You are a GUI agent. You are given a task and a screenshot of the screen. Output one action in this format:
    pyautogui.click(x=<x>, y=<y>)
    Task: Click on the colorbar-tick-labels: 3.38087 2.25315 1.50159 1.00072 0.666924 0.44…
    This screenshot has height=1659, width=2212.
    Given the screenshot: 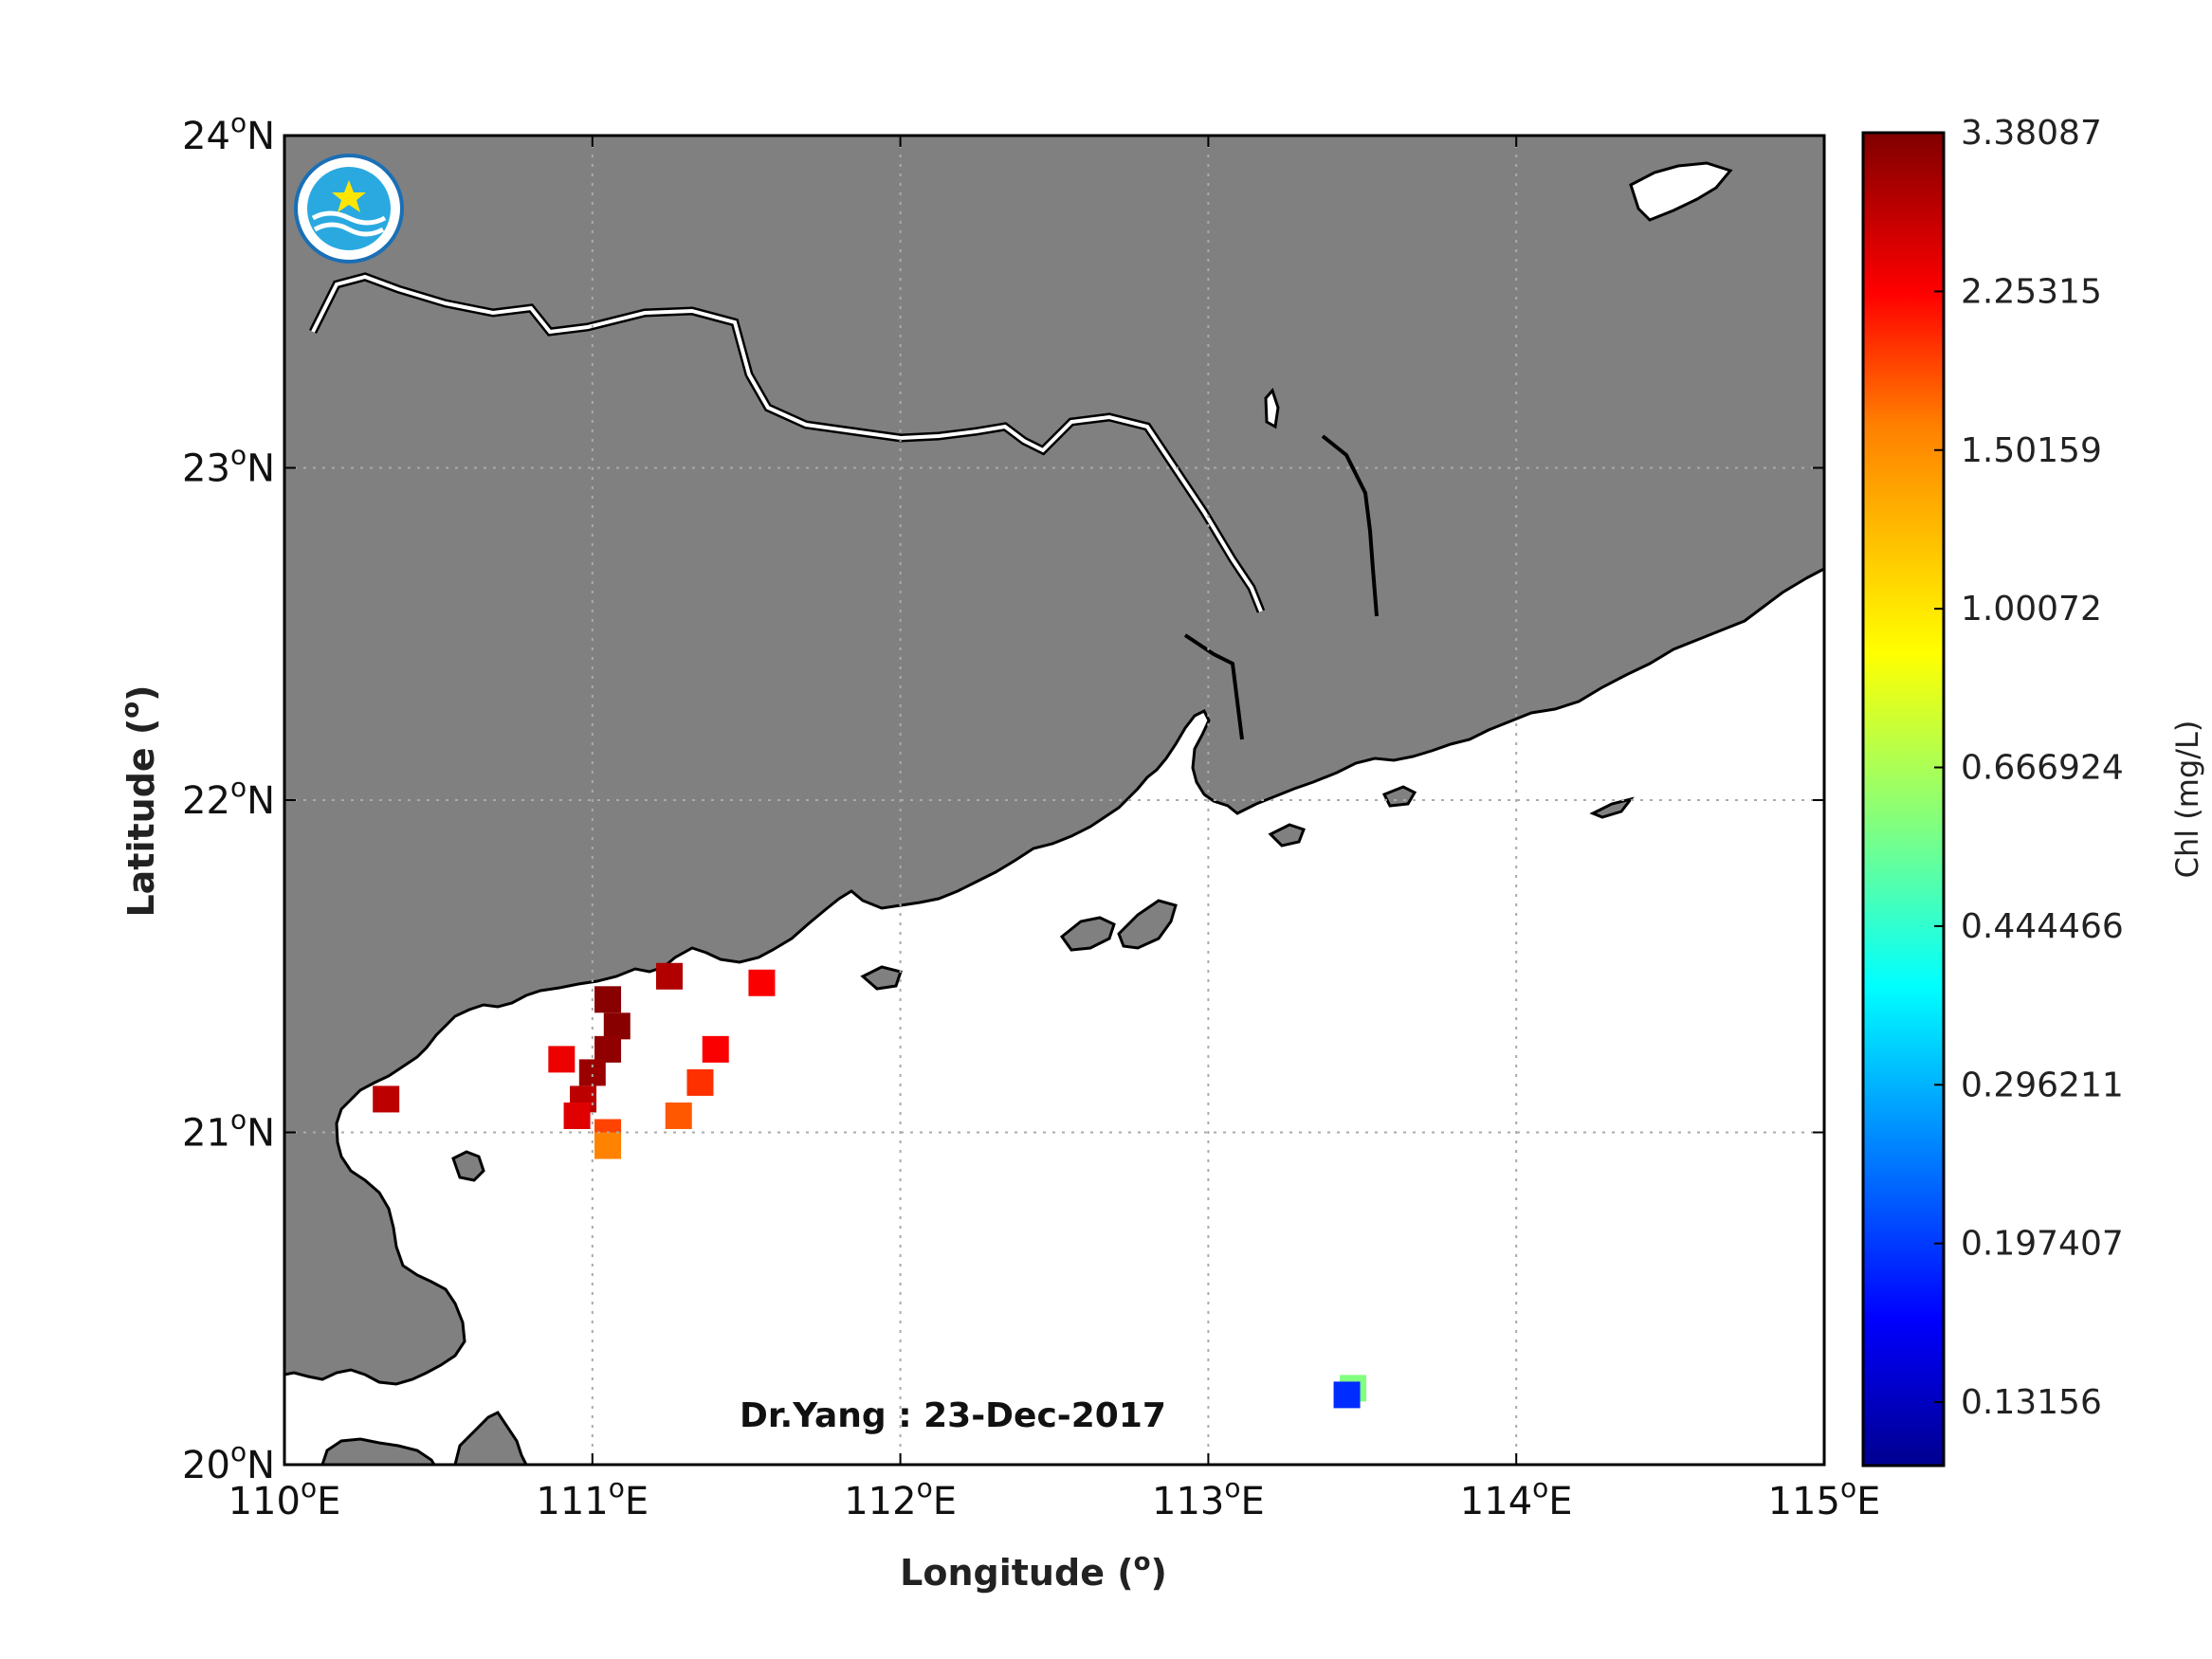 What is the action you would take?
    pyautogui.click(x=2029, y=768)
    